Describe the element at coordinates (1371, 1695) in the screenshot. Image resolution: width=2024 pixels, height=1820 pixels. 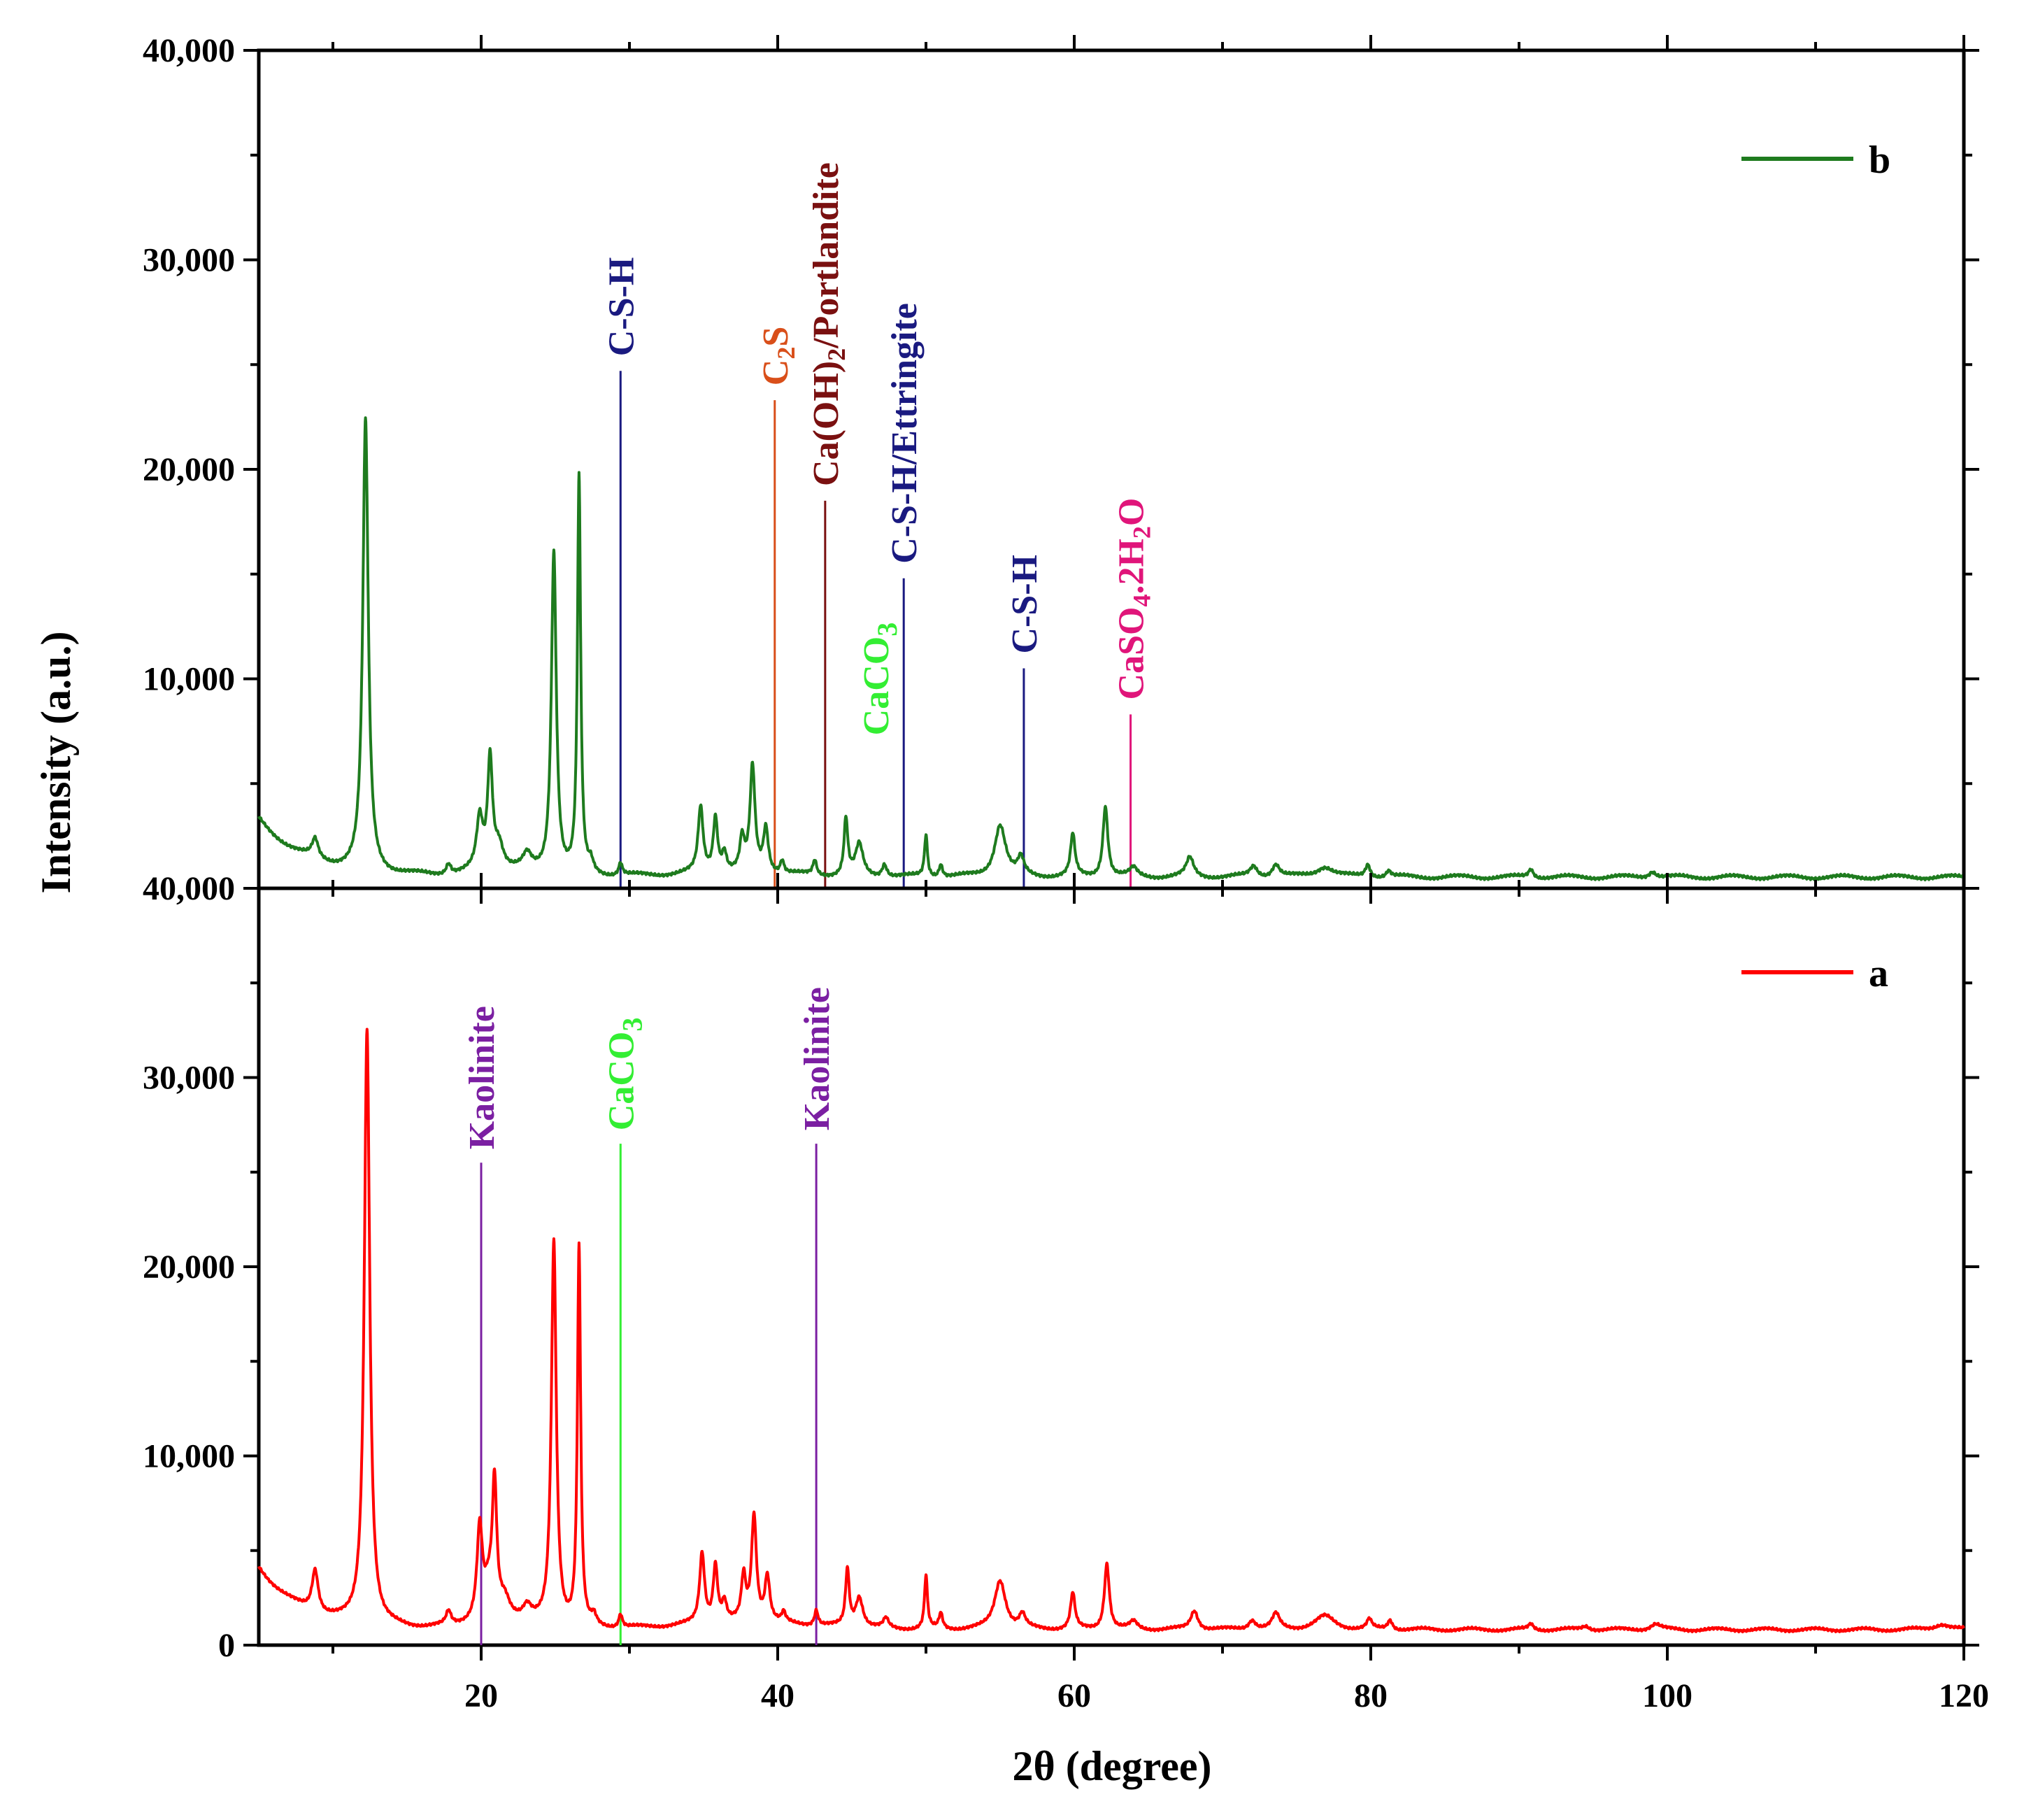
I see `x-tick-label: 80` at that location.